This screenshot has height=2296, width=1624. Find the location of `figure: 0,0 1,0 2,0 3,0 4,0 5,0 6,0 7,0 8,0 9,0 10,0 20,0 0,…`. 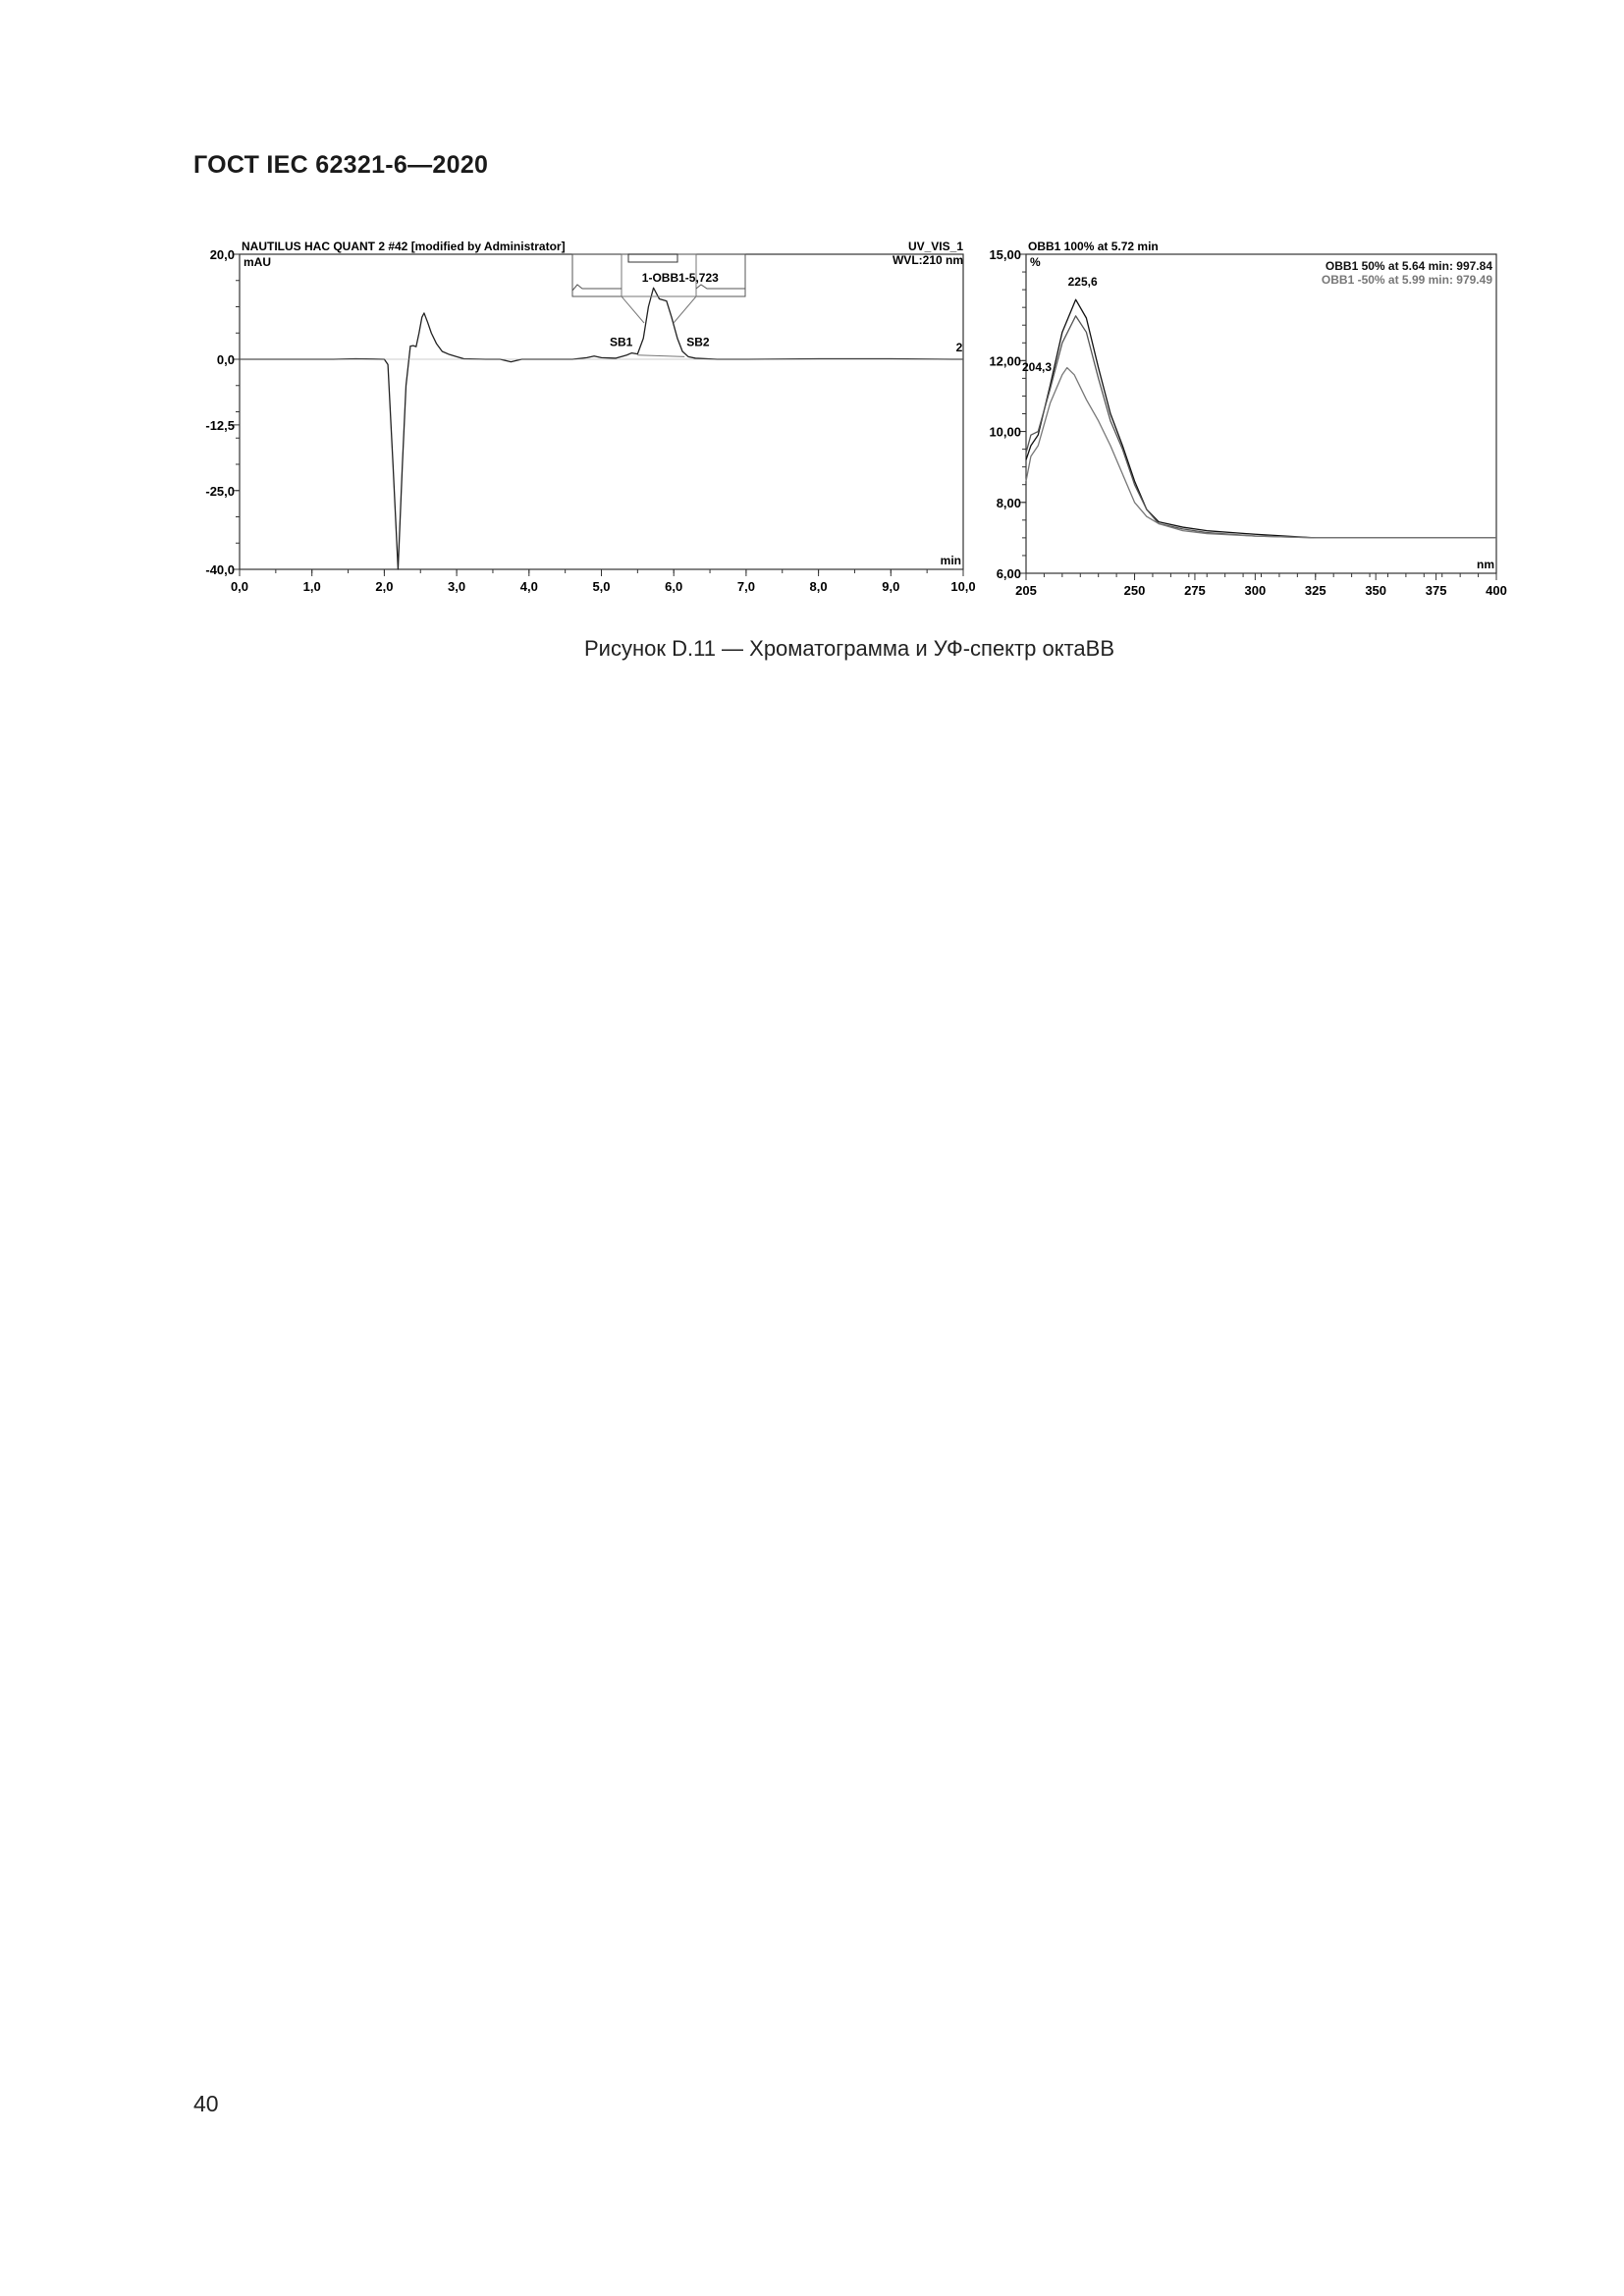

figure: 0,0 1,0 2,0 3,0 4,0 5,0 6,0 7,0 8,0 9,0 10,0 20,0 0,… is located at coordinates (864, 414).